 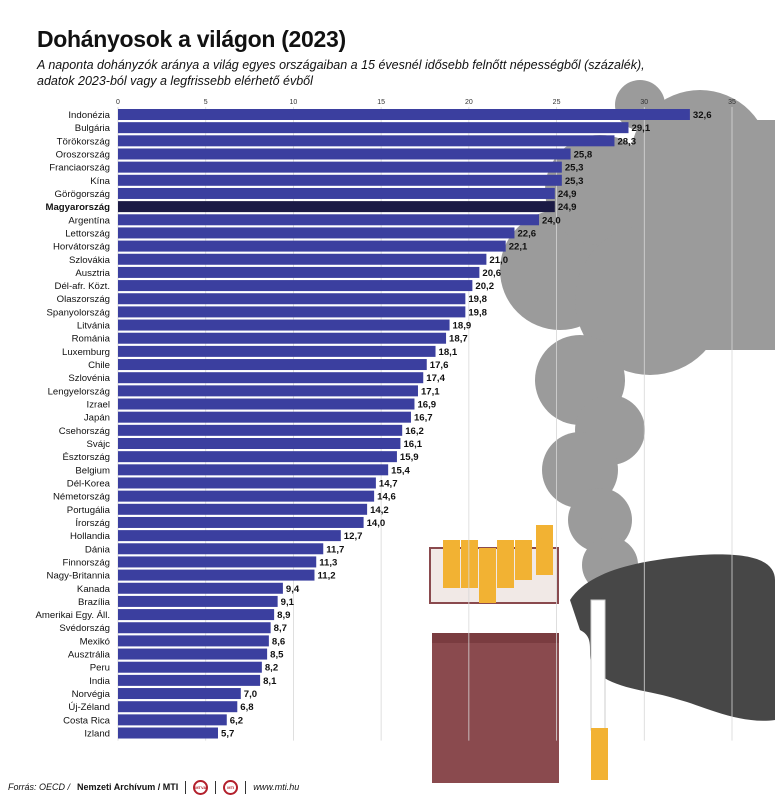 I want to click on category-label: Észtország, so click(x=86, y=457).